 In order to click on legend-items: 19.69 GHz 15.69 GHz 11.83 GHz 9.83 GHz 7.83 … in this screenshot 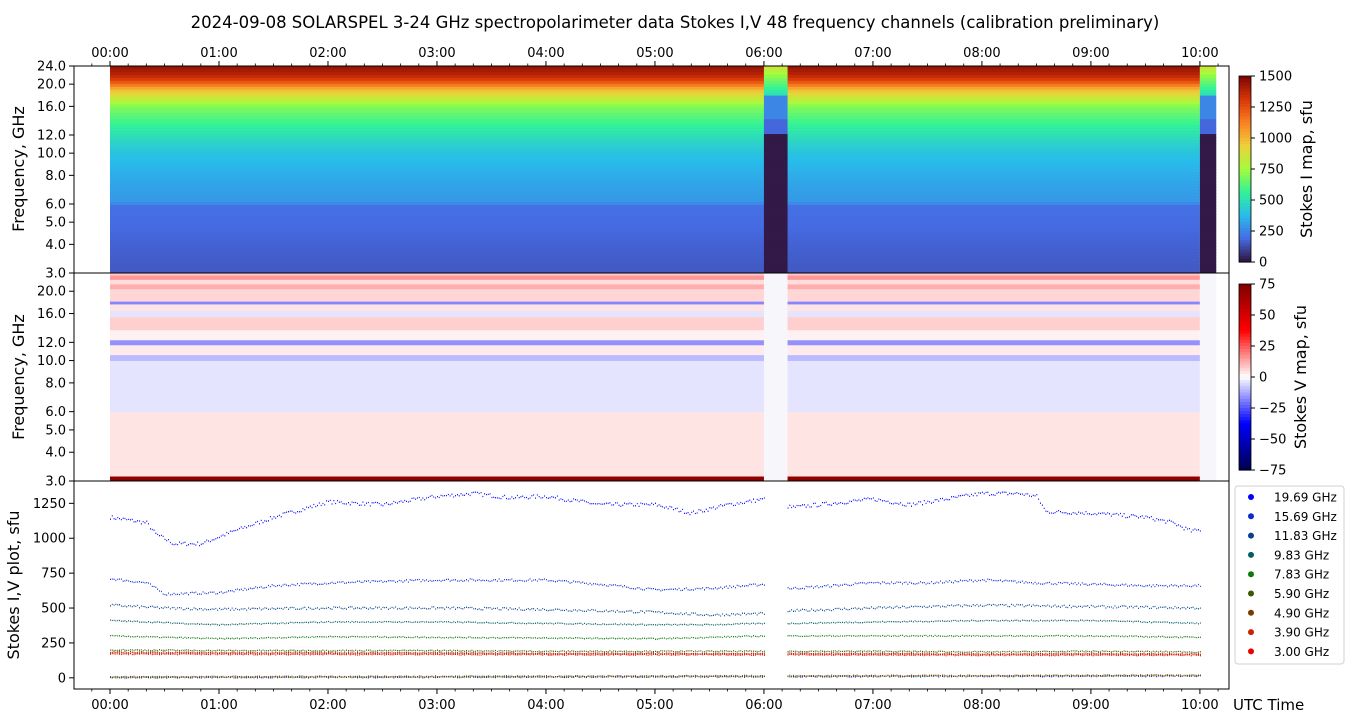, I will do `click(1292, 575)`.